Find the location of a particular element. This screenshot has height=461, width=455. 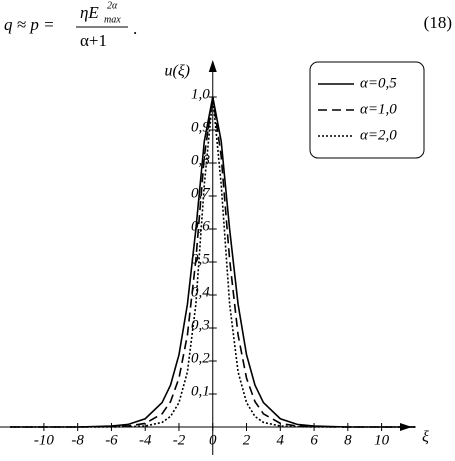

x-tick-label: 2 is located at coordinates (247, 440).